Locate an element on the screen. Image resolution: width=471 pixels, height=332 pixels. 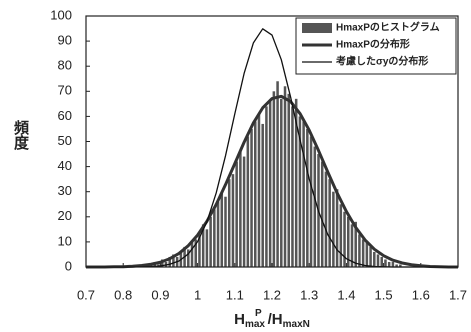
y-tick-label: 50 is located at coordinates (65, 140).